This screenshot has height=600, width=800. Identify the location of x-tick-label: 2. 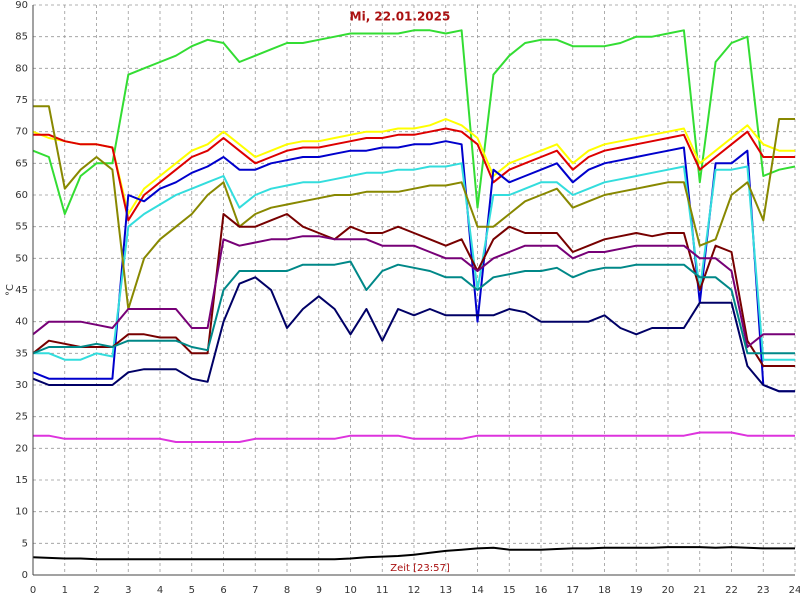
(96, 590).